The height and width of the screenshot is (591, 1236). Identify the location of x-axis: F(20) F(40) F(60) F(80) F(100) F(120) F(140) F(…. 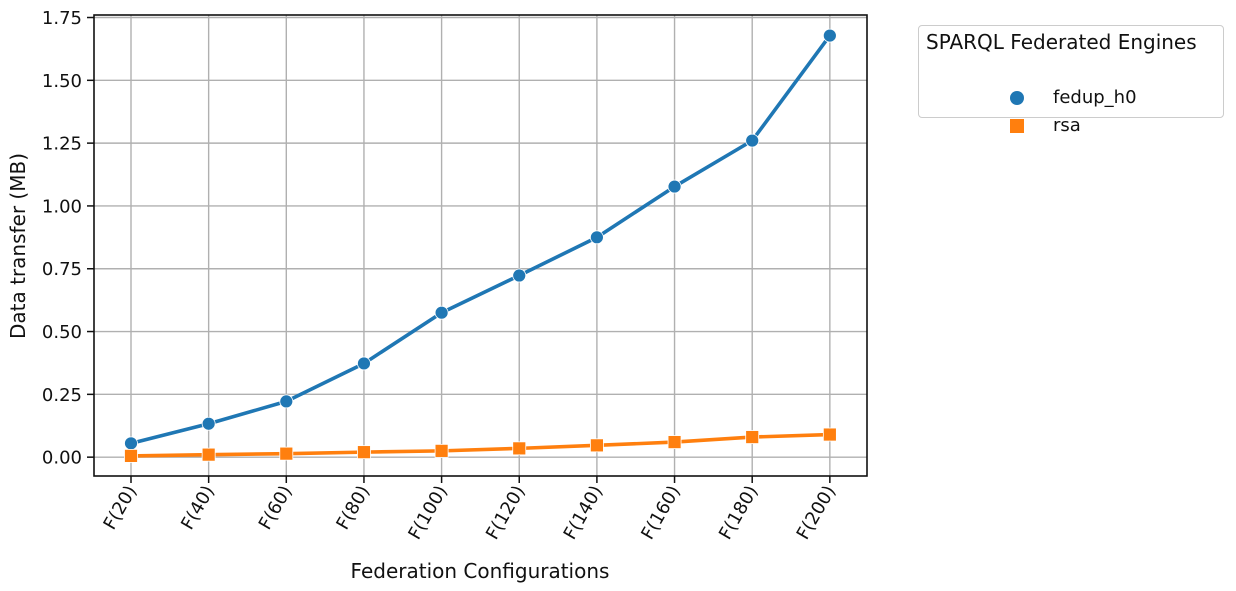
(469, 509).